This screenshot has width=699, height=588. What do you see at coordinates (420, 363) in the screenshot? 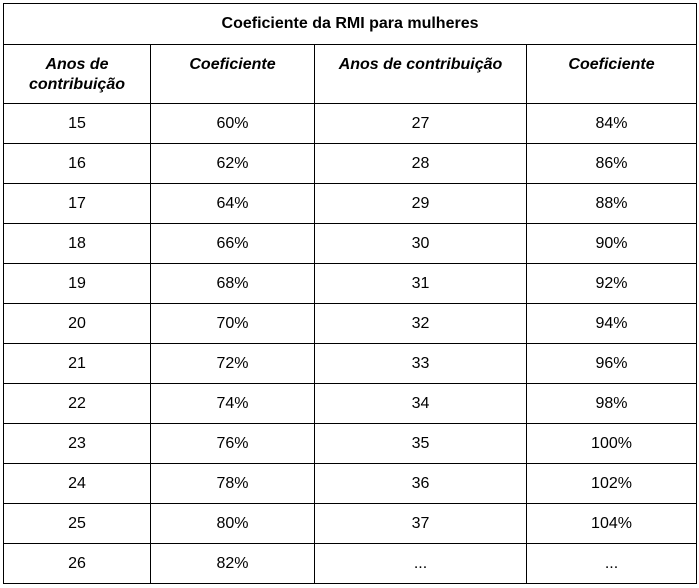
I see `cell-years-right: 33` at bounding box center [420, 363].